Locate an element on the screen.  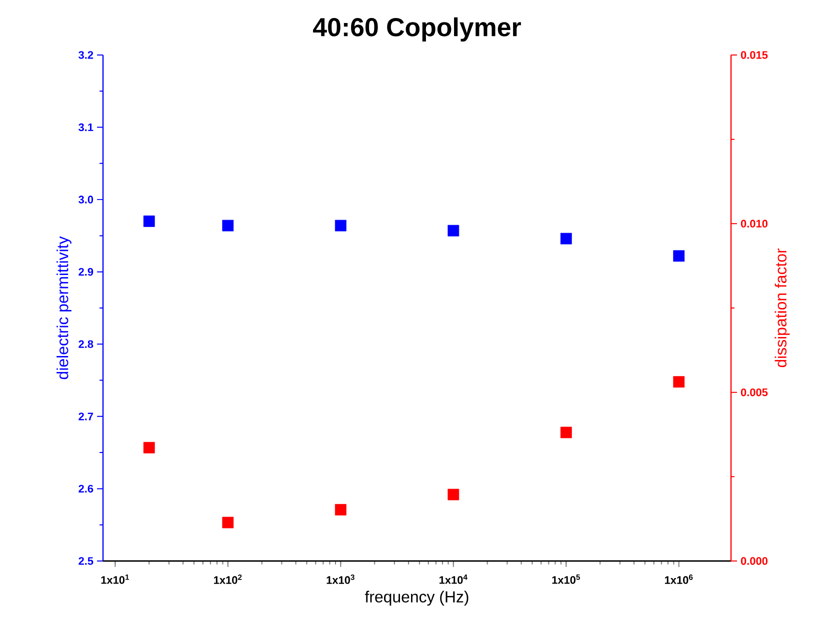
x-tick-label: 1x10$^{4}$ is located at coordinates (454, 579).